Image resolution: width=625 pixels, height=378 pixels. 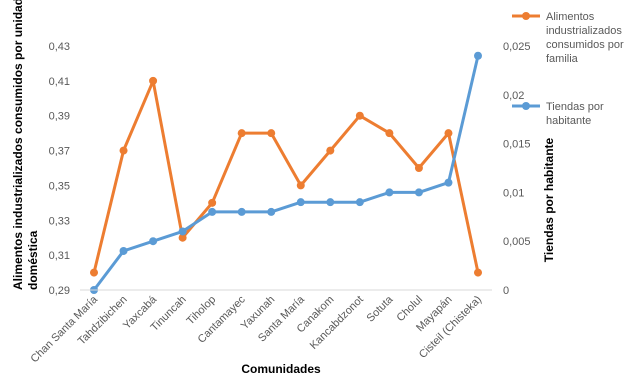 I want to click on right-tick-label: 0,025, so click(x=517, y=47).